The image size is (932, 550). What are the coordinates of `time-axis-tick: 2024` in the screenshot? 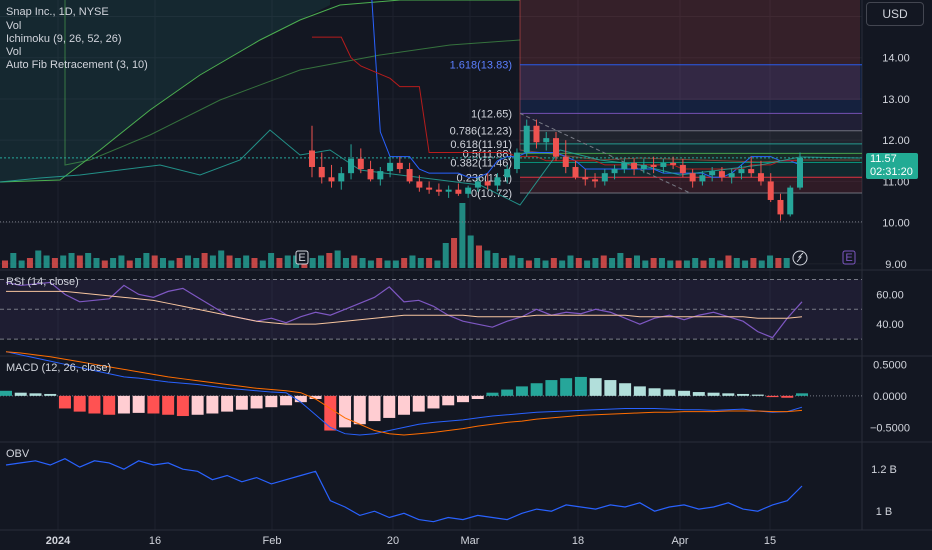 It's located at (58, 541).